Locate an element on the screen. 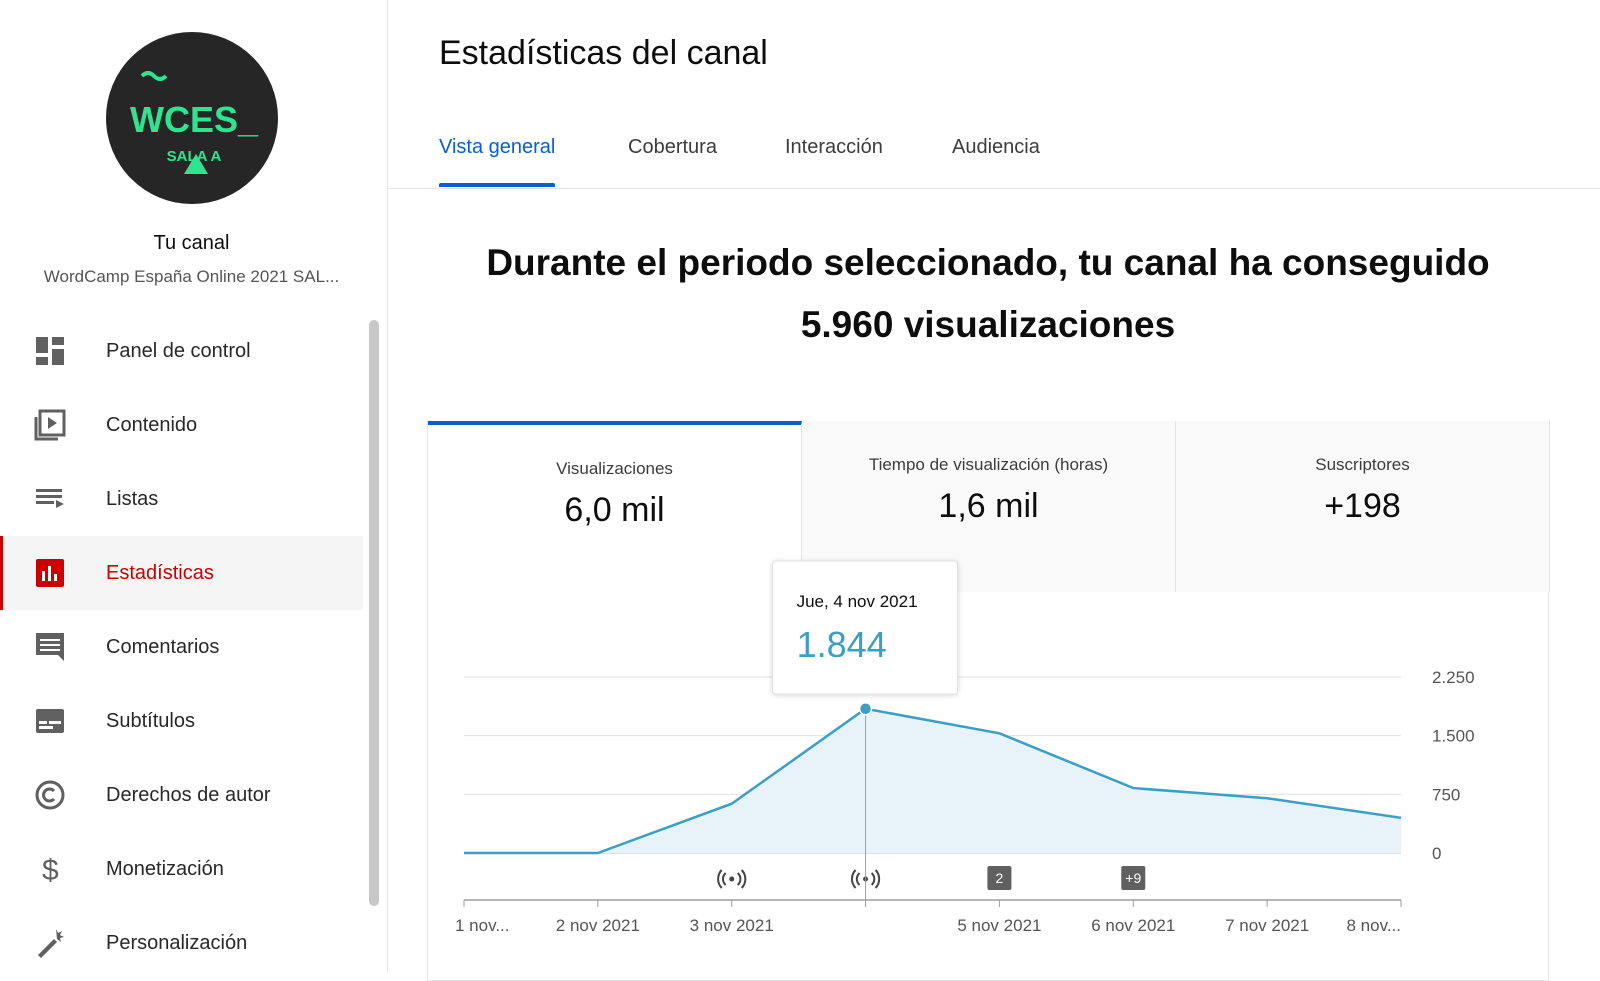 The width and height of the screenshot is (1600, 981). x-tick-label: 5 nov 2021 is located at coordinates (999, 925).